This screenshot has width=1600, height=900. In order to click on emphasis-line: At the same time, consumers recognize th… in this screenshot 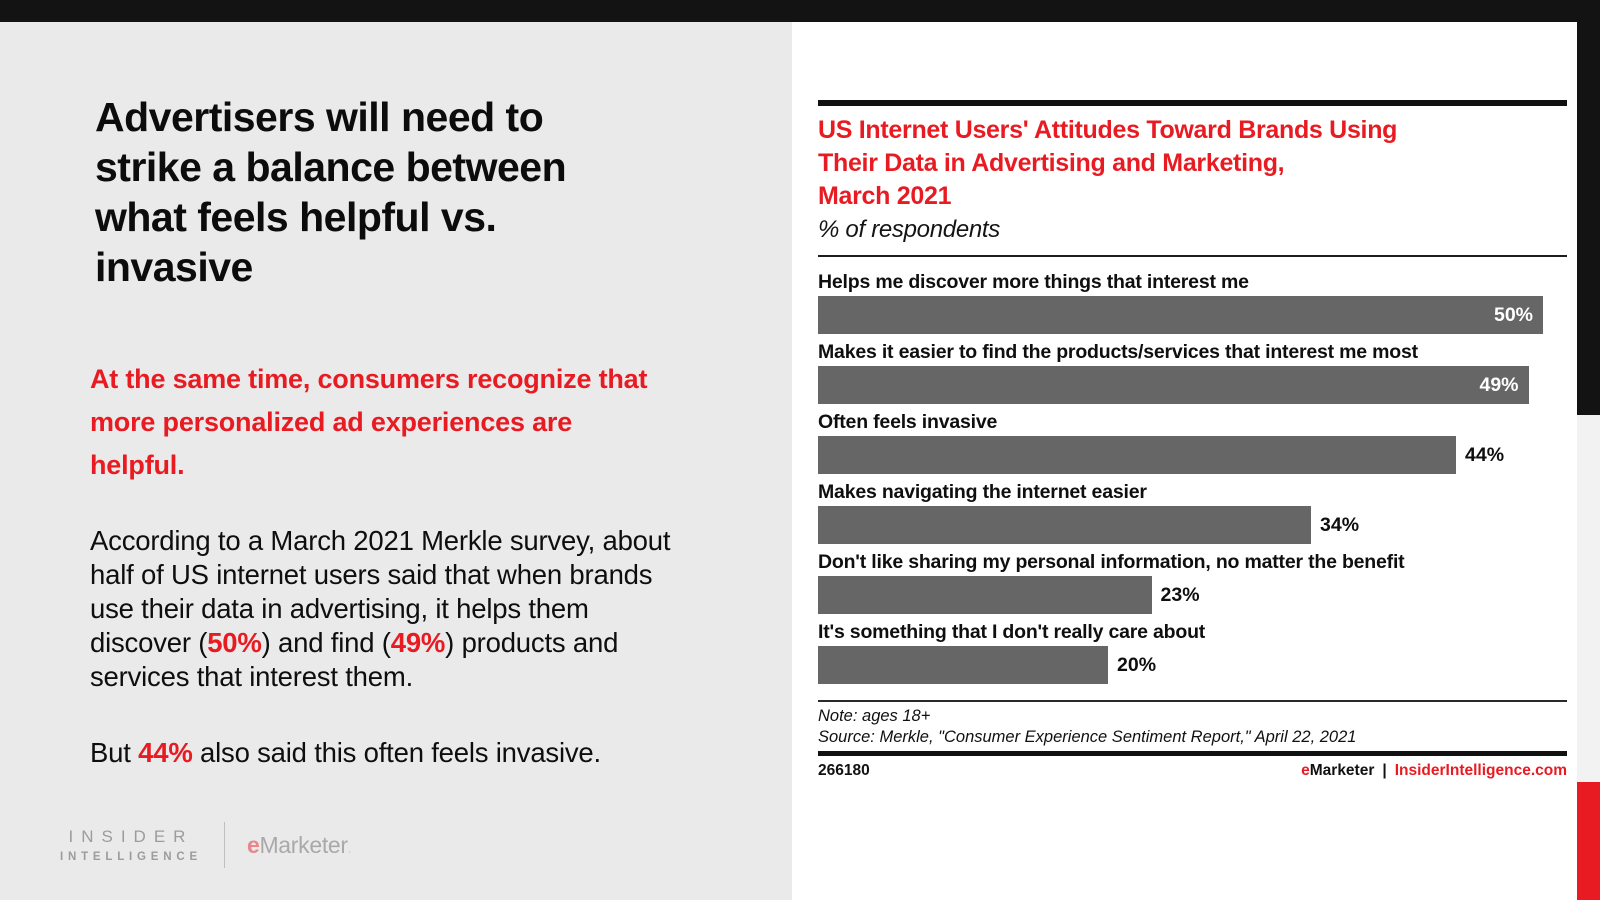, I will do `click(369, 379)`.